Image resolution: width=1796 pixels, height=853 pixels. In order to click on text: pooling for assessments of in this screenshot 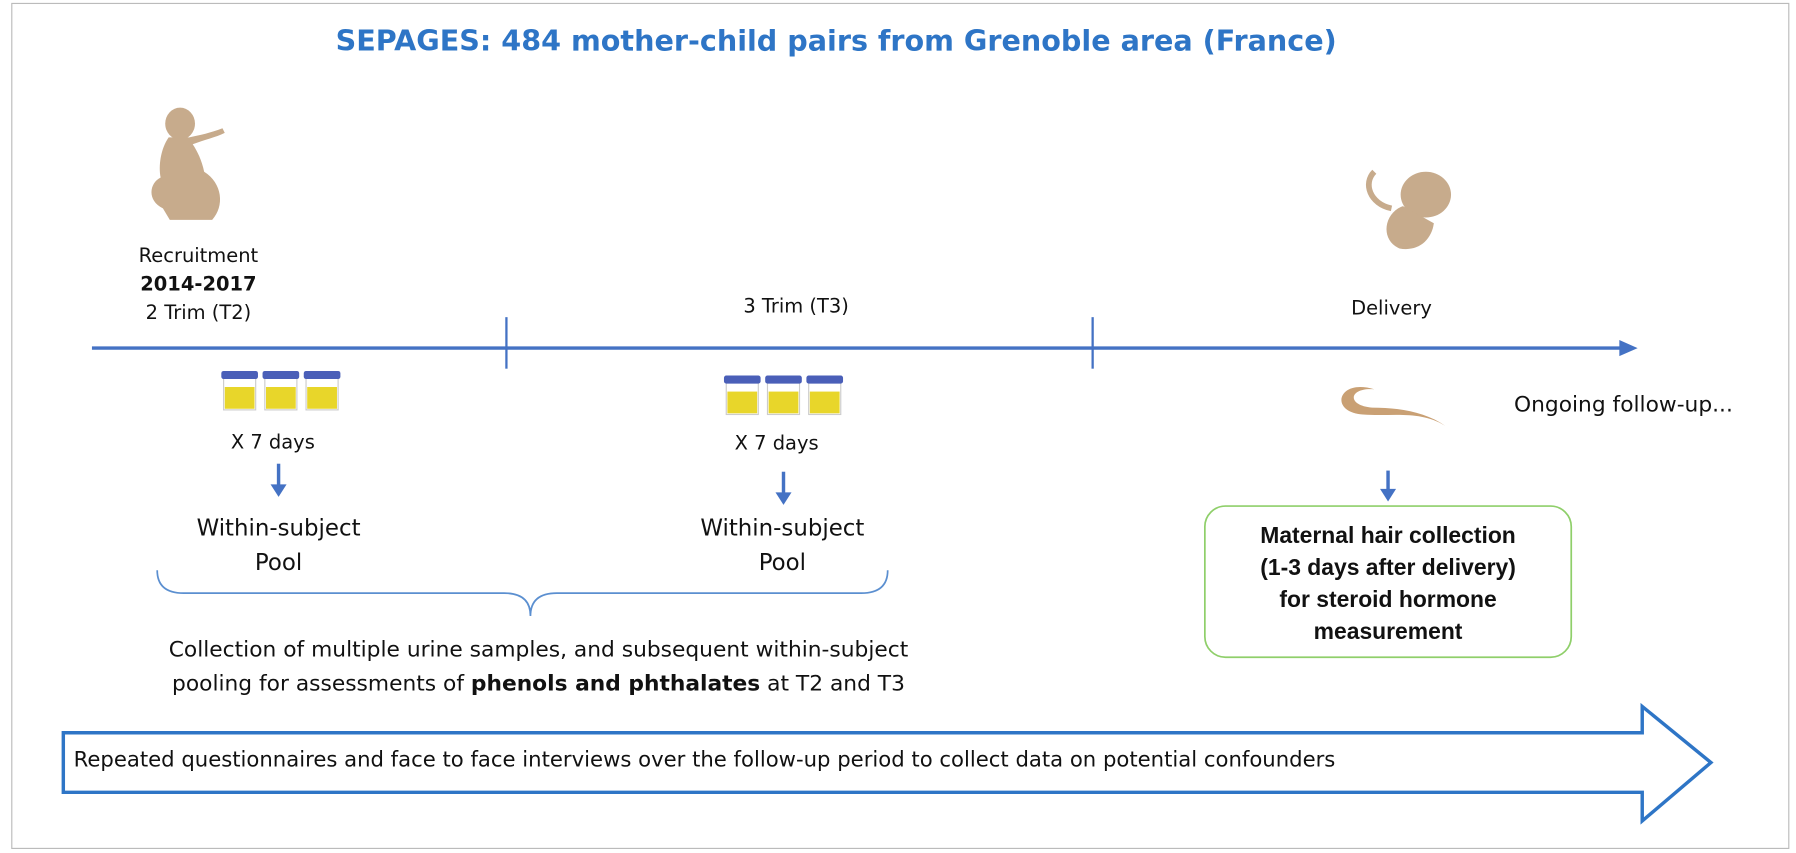, I will do `click(321, 684)`.